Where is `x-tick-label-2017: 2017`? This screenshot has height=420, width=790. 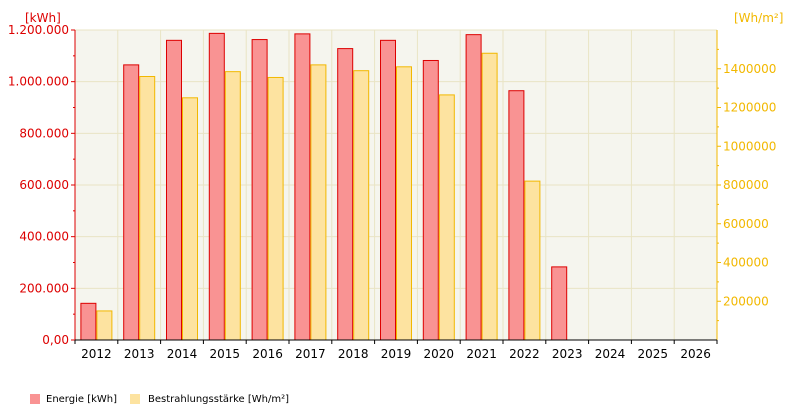
x-tick-label-2017: 2017 is located at coordinates (310, 354).